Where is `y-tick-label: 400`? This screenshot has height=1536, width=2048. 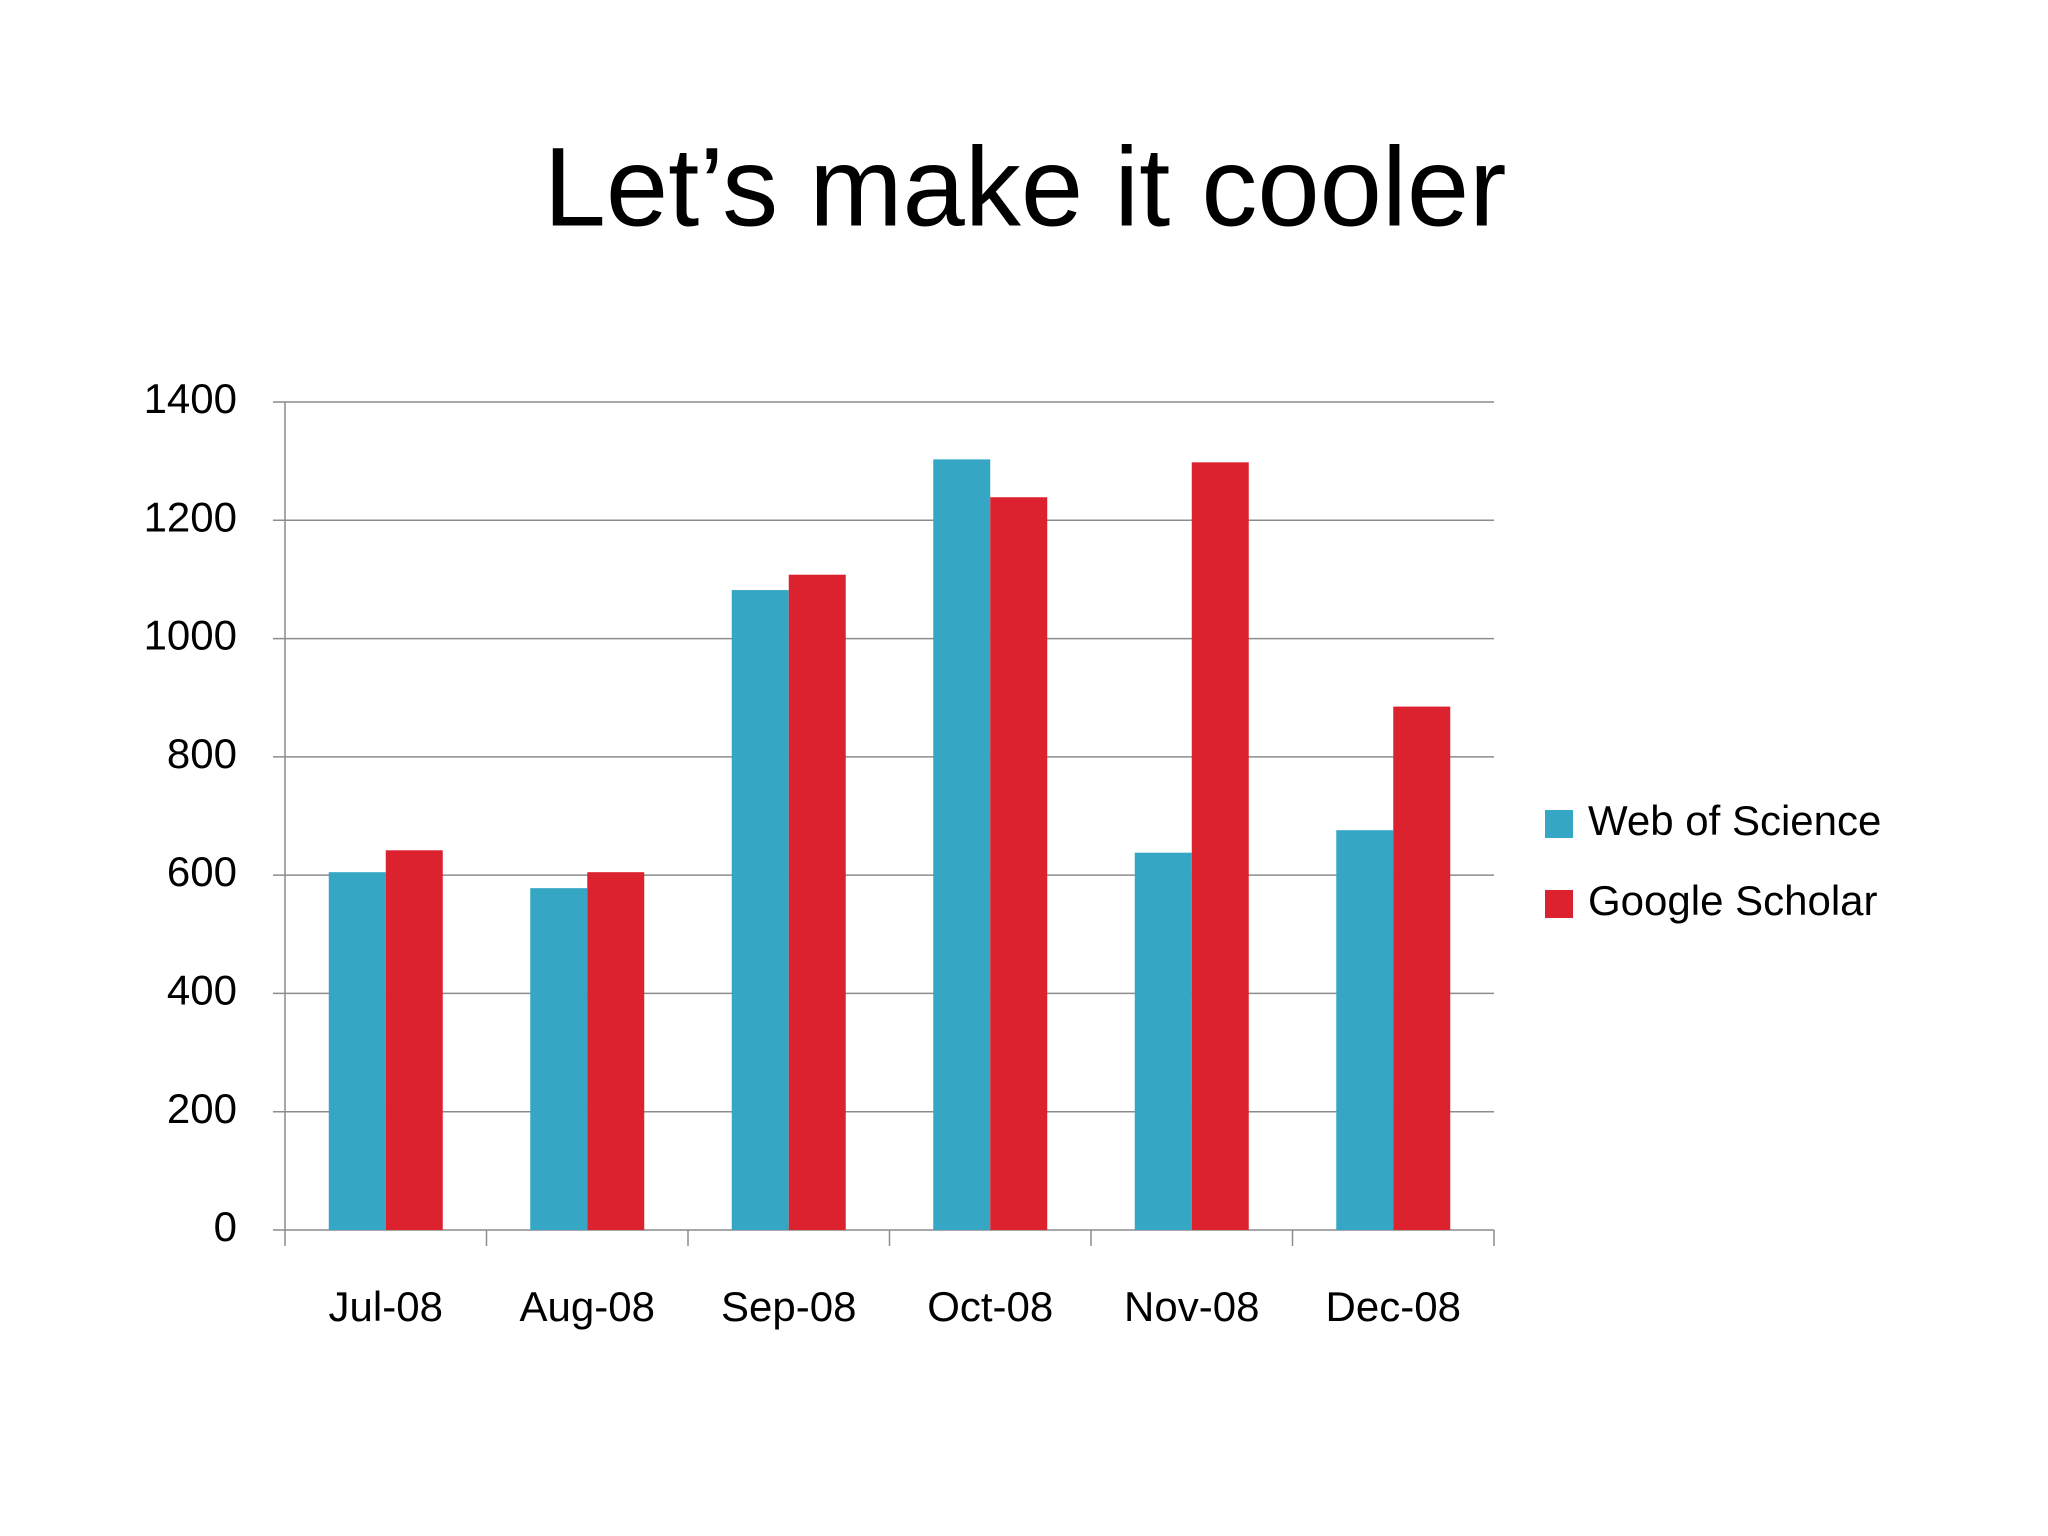 y-tick-label: 400 is located at coordinates (202, 990).